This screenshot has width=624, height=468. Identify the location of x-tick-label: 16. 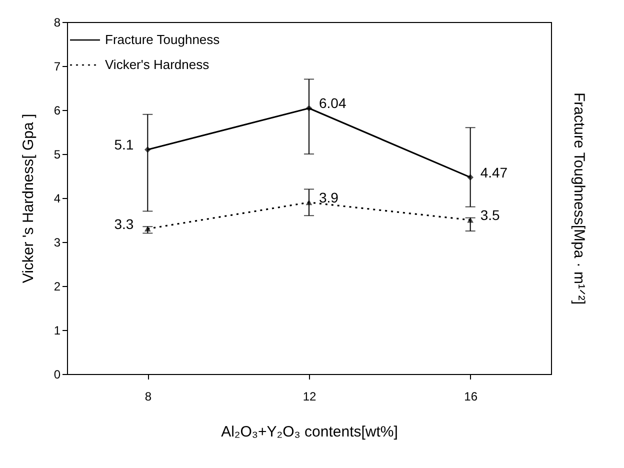
(471, 397).